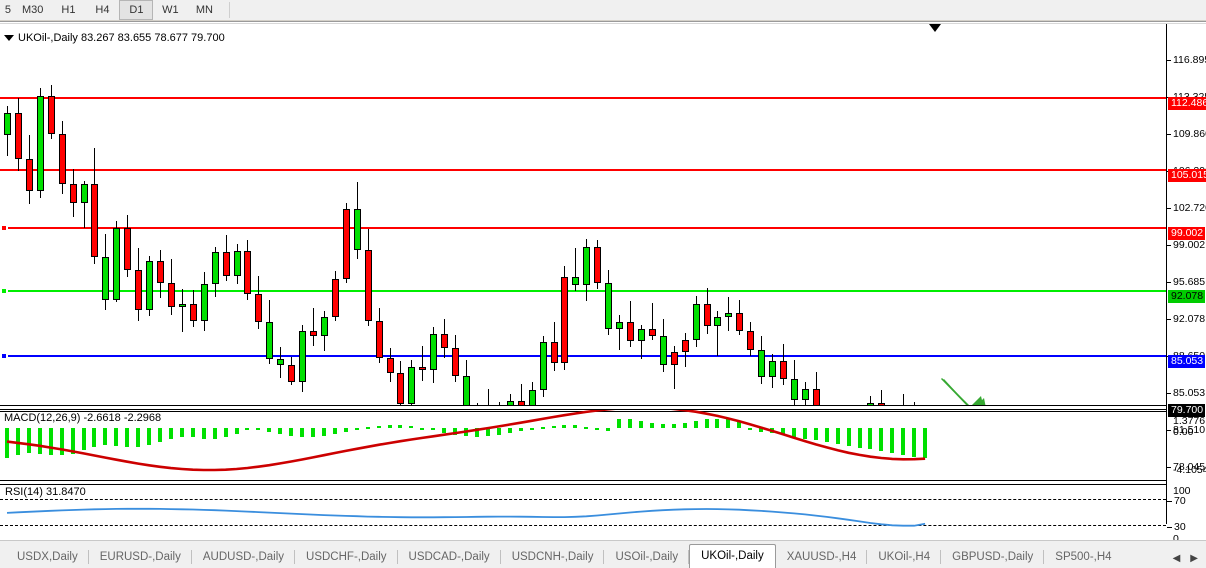 This screenshot has width=1206, height=568. I want to click on level-line-105.015, so click(583, 170).